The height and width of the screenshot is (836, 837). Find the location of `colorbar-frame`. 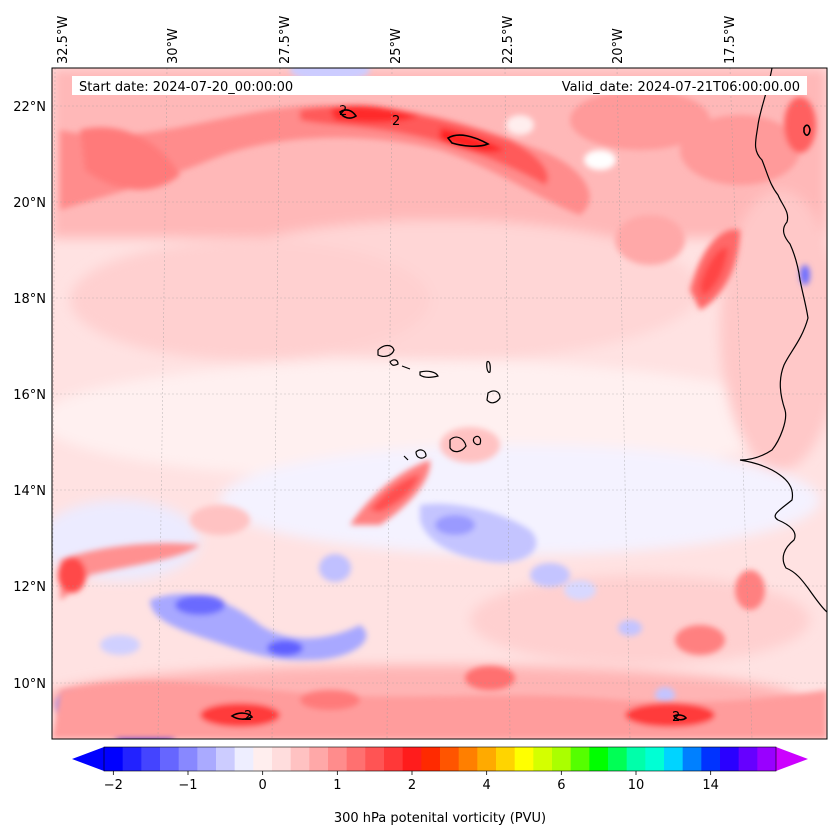

colorbar-frame is located at coordinates (440, 759).